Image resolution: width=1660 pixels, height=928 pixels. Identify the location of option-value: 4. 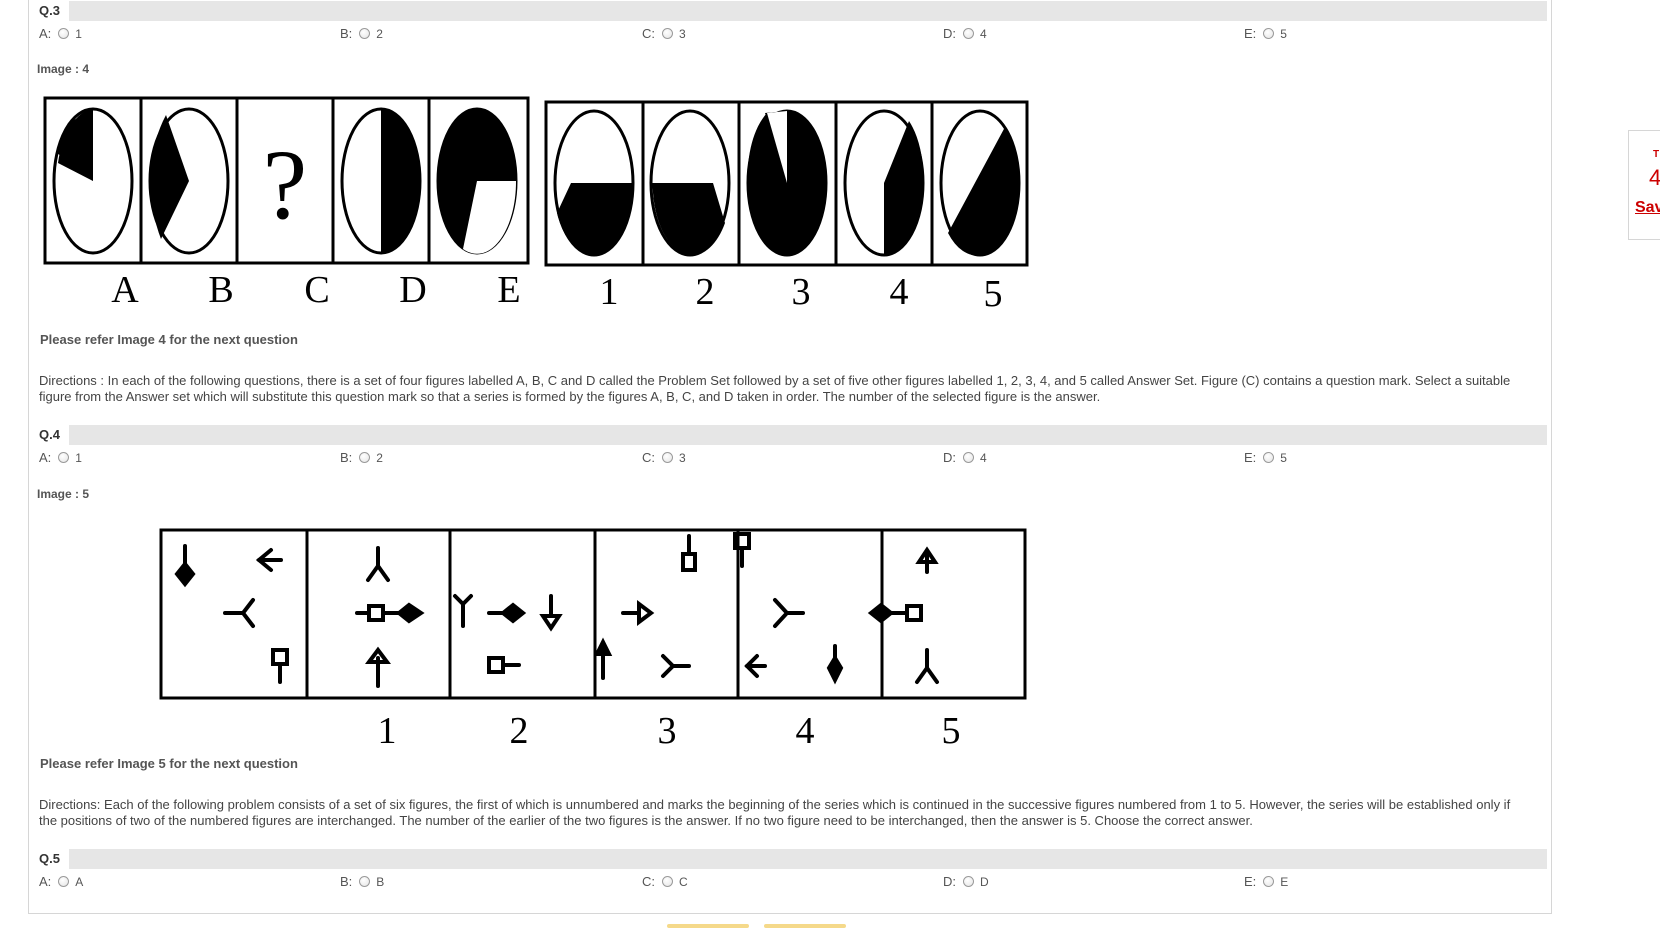
(983, 33).